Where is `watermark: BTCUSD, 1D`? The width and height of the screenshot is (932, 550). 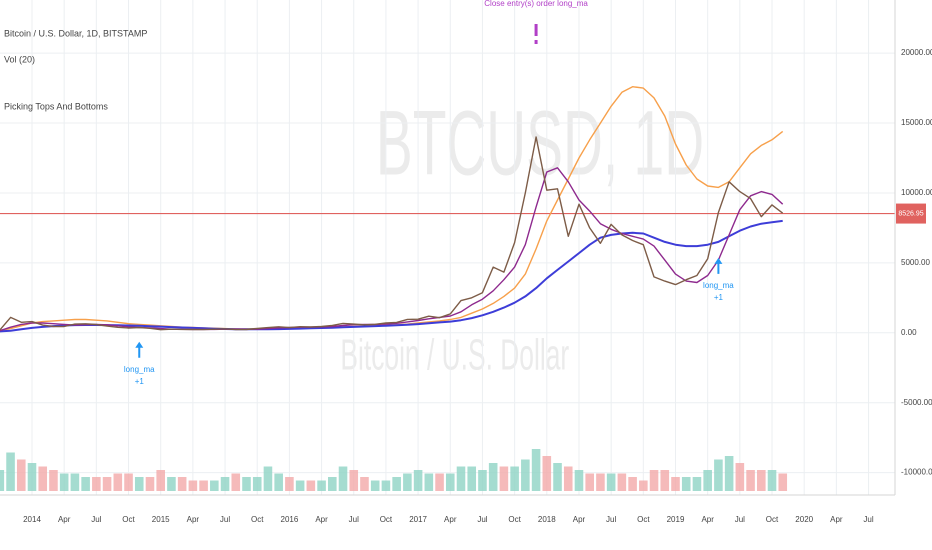
watermark: BTCUSD, 1D is located at coordinates (540, 143).